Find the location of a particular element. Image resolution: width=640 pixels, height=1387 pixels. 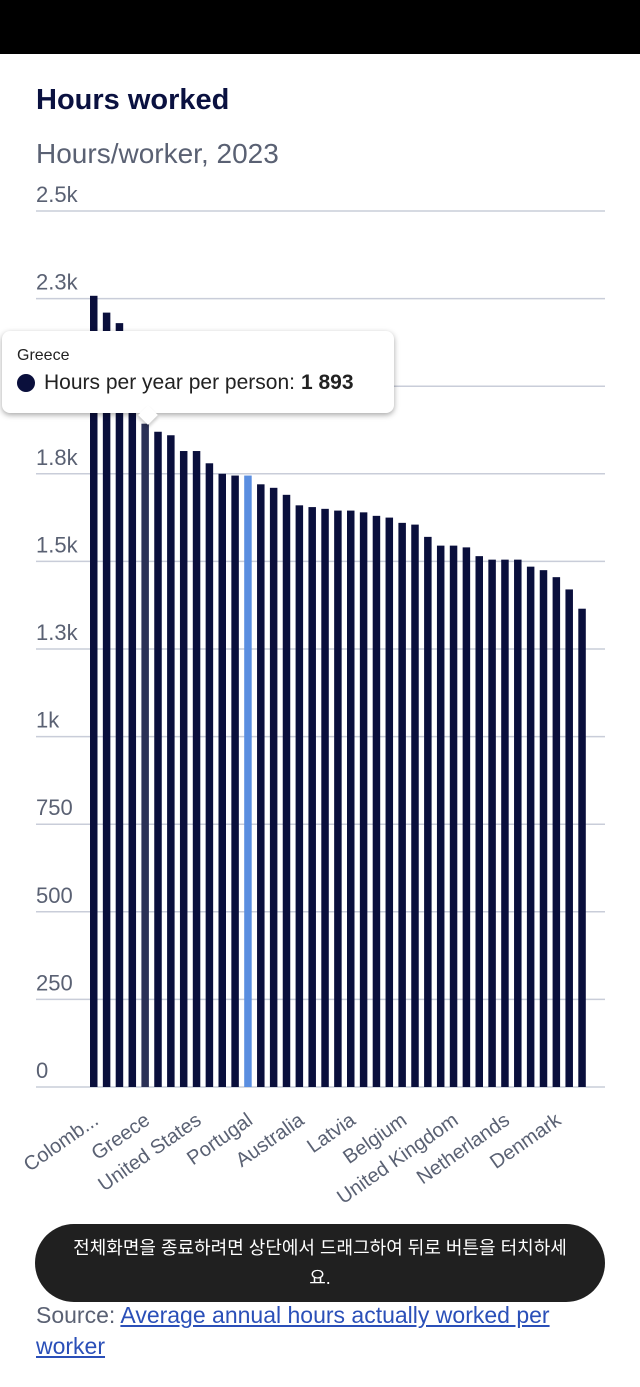

y-tick-label: 500 is located at coordinates (54, 895).